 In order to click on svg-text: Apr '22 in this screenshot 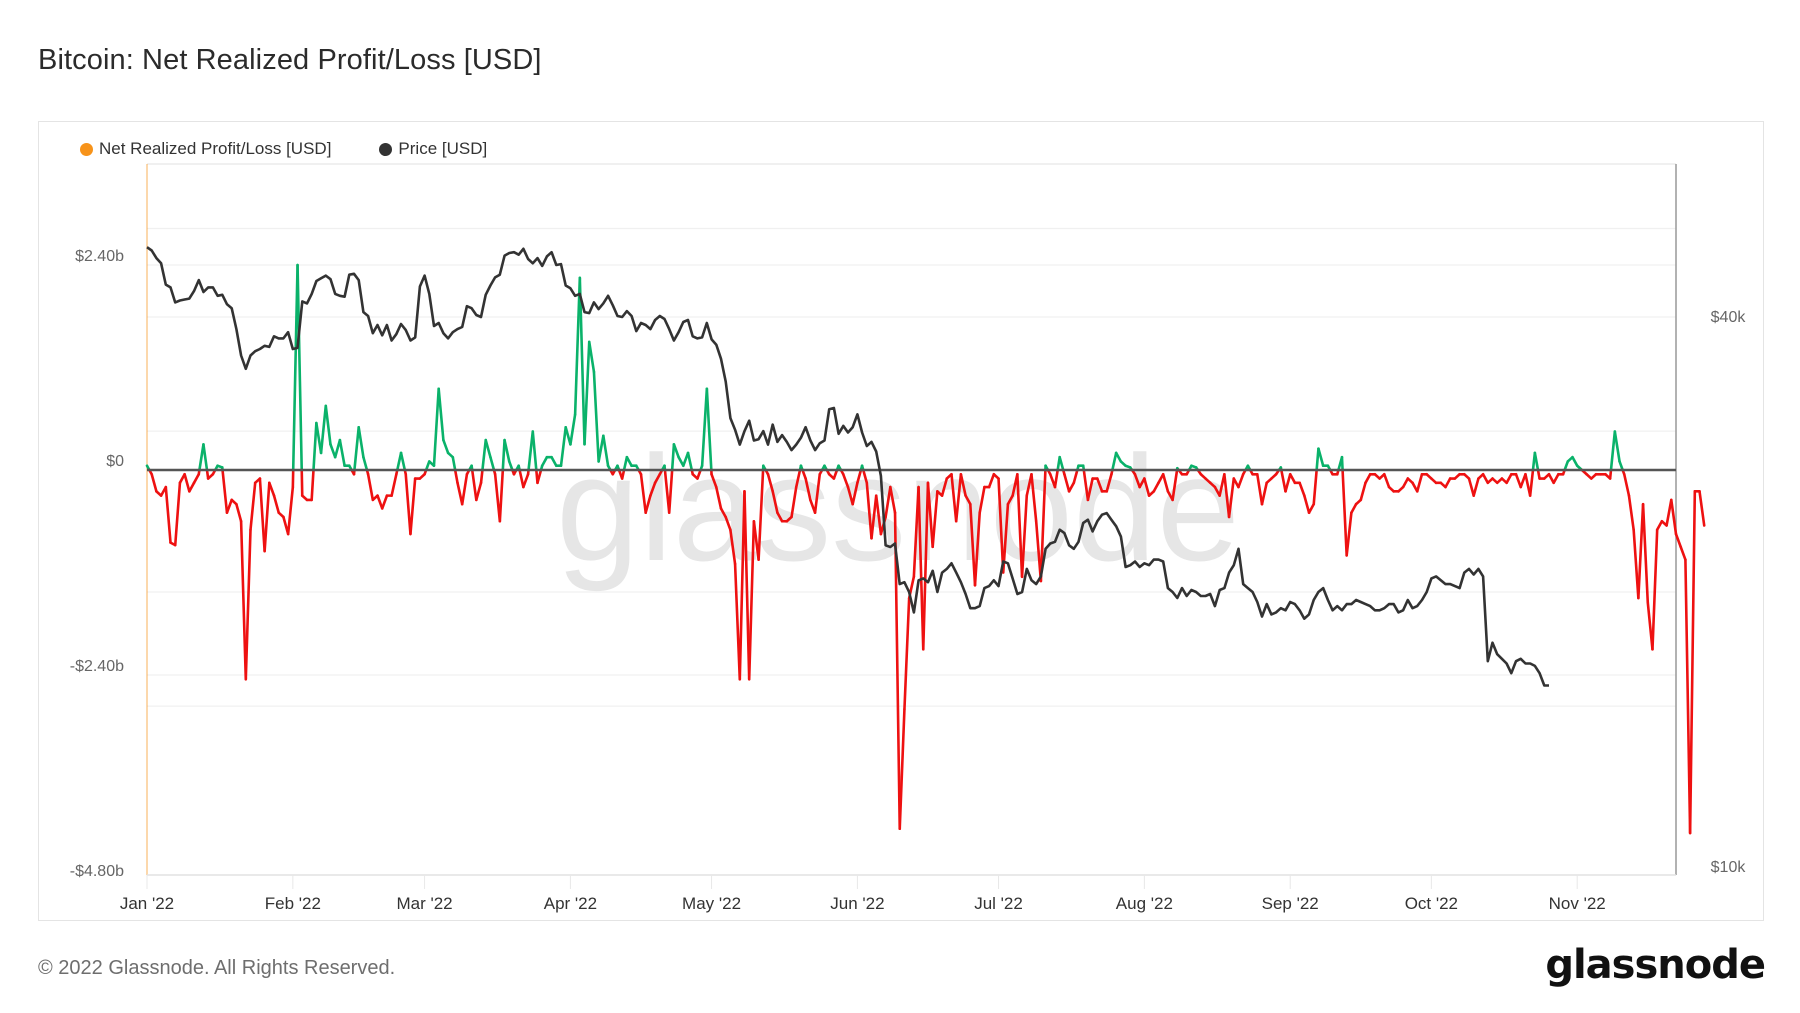, I will do `click(570, 903)`.